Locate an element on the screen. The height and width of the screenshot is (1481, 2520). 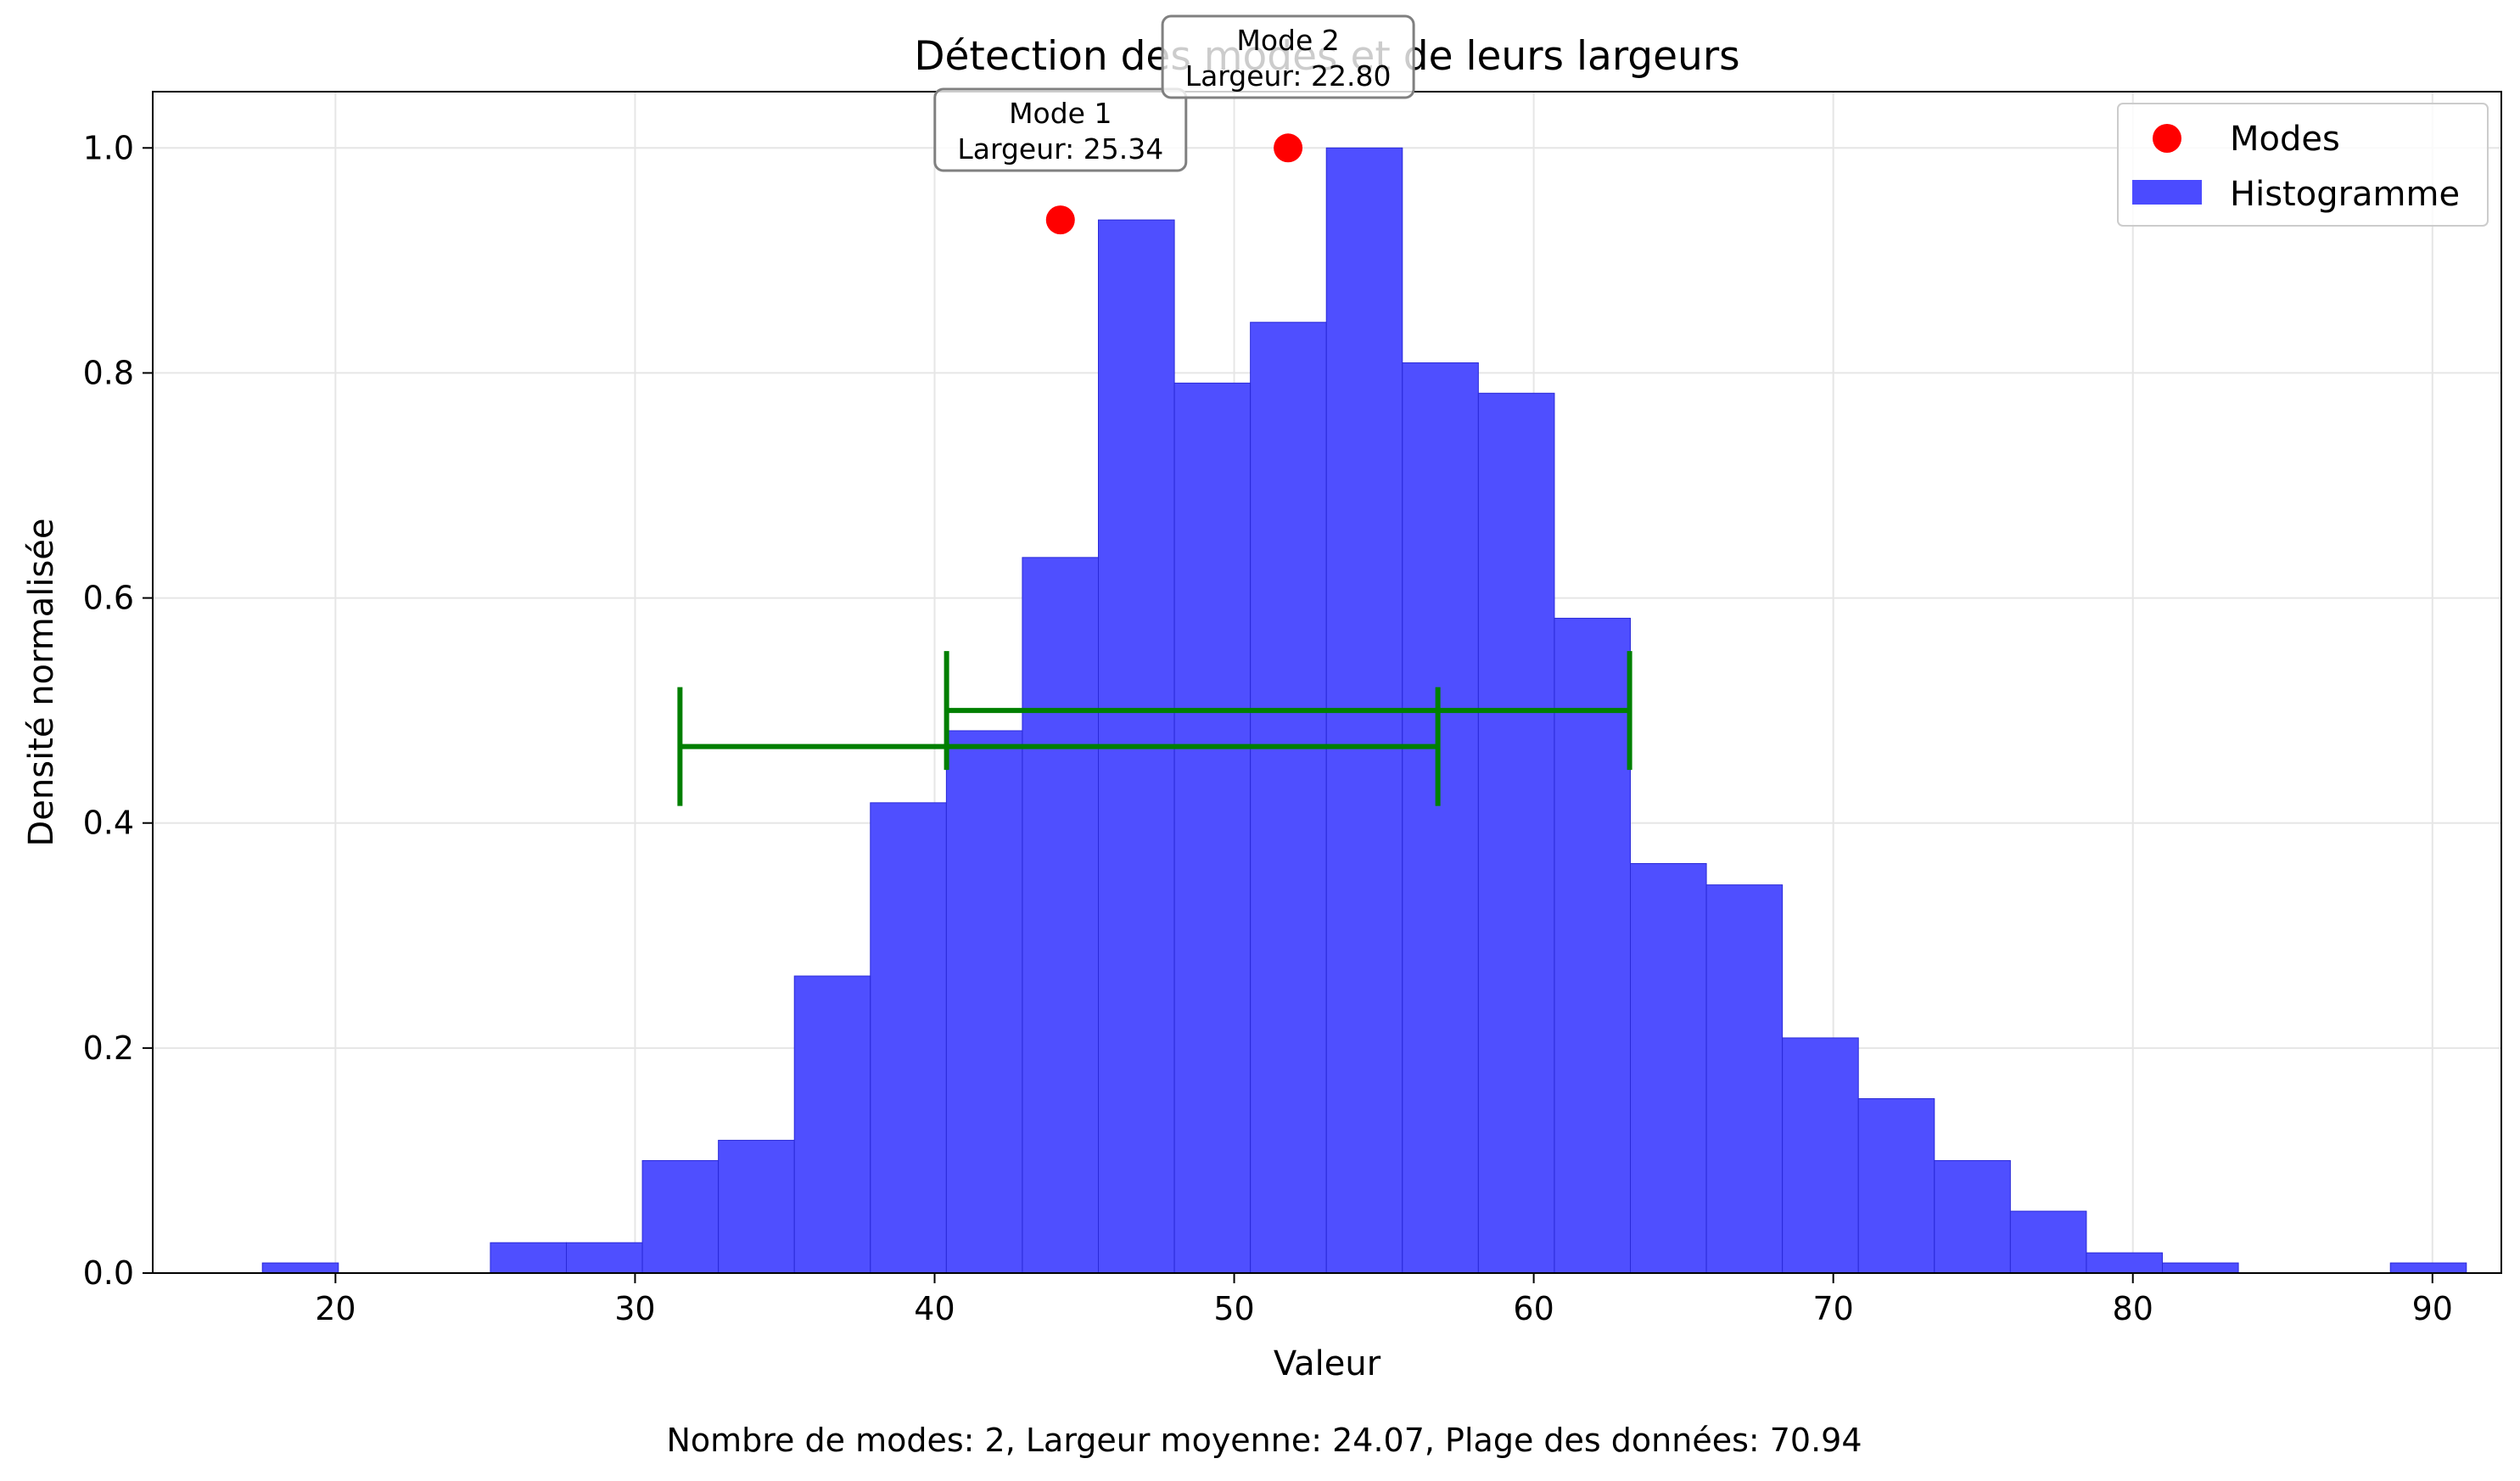
x-tick-label: 60 is located at coordinates (1533, 1308).